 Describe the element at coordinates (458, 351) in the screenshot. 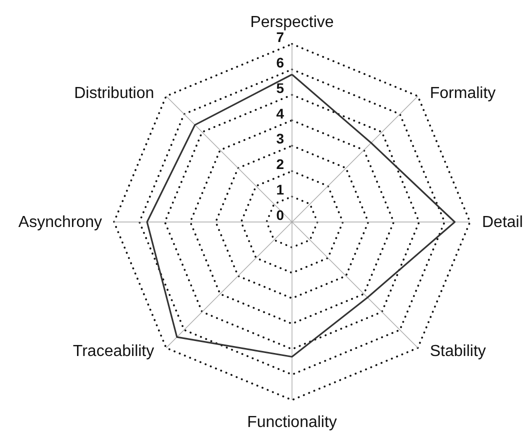

I see `spoke-label: Stability` at that location.